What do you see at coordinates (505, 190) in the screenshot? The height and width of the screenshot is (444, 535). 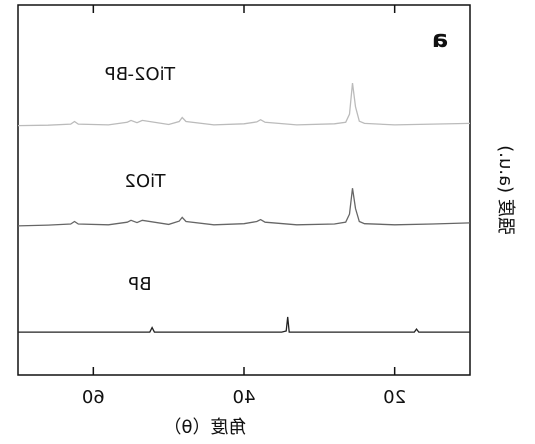 I see `y-axis-label: 强度 (a.u.)` at bounding box center [505, 190].